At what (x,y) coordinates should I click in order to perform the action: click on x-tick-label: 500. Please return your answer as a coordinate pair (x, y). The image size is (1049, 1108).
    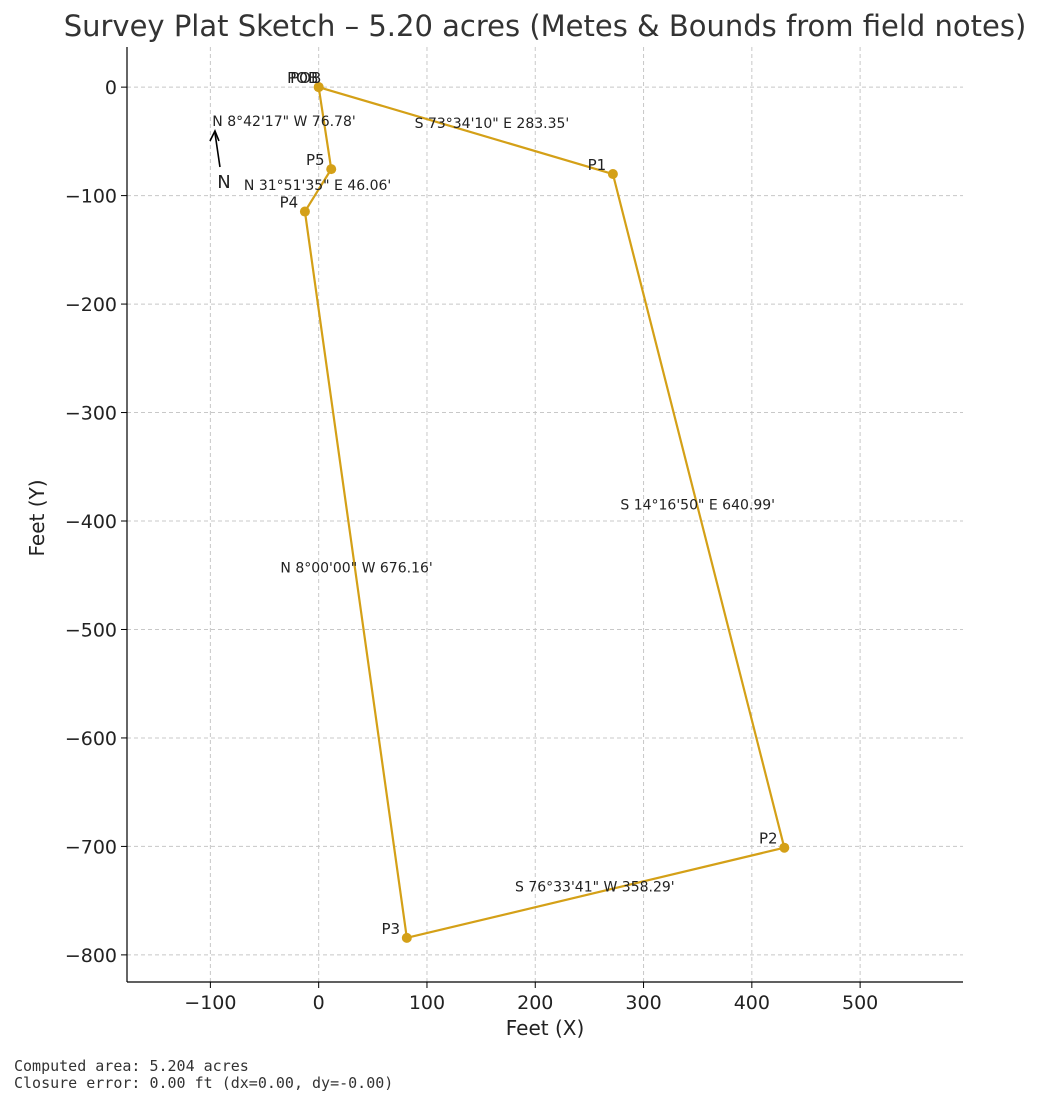
    Looking at the image, I should click on (860, 1003).